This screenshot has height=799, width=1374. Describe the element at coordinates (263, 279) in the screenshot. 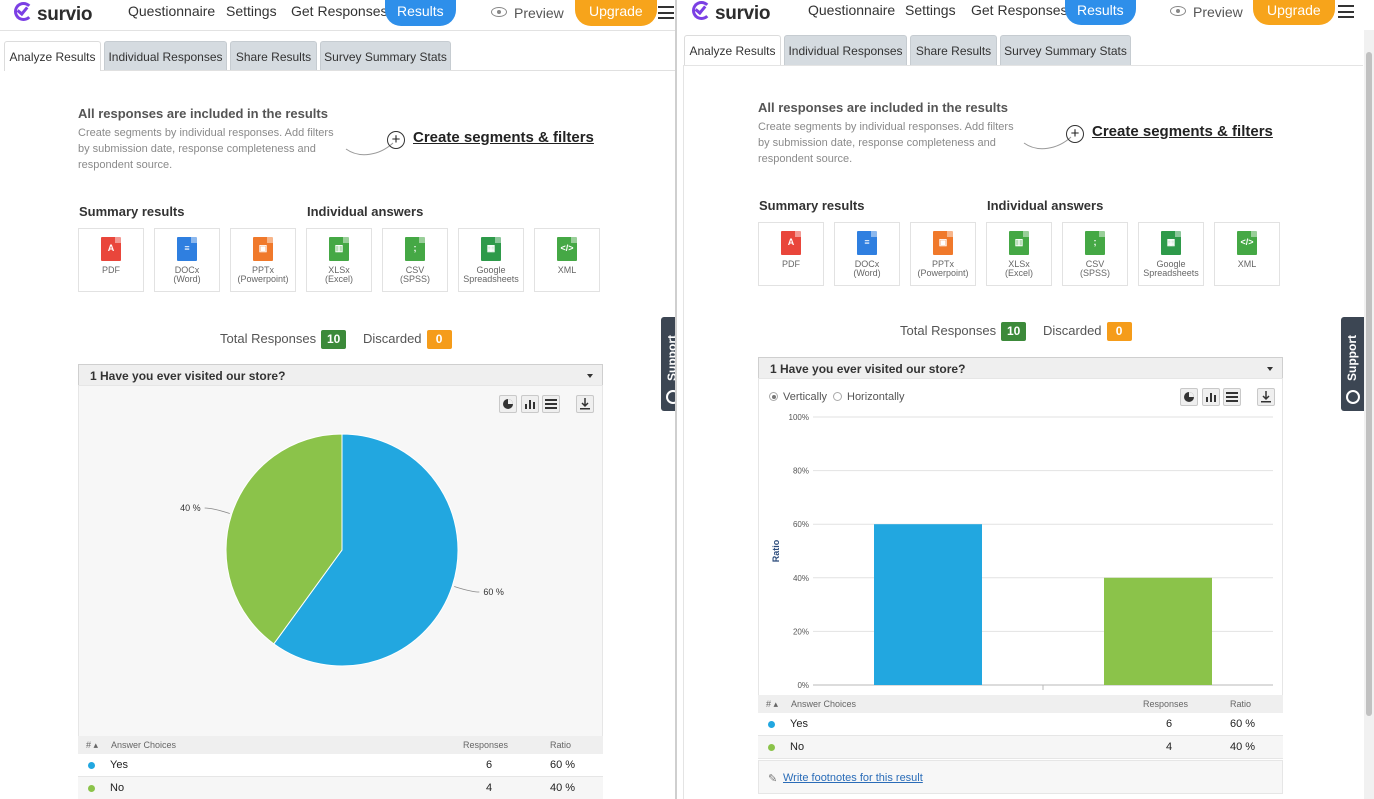

I see `export-sublabel: (Powerpoint)` at that location.